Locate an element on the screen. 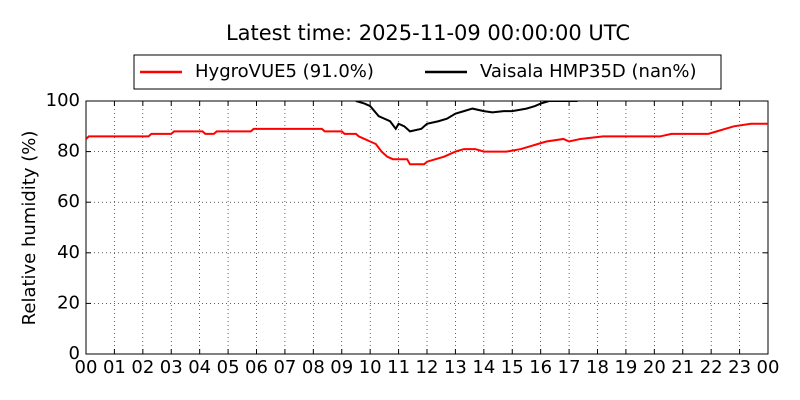 This screenshot has width=800, height=400. x-tick-label: 11 is located at coordinates (398, 367).